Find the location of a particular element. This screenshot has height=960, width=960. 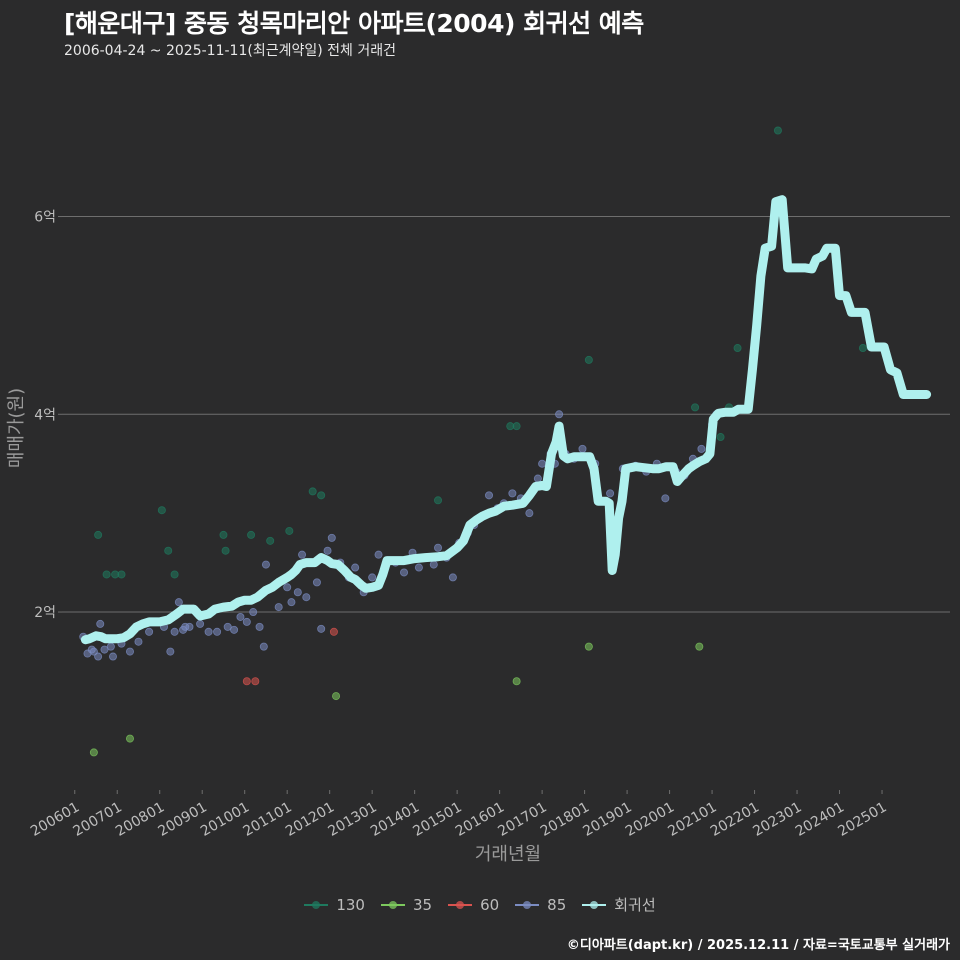

legend-item-130: 130 is located at coordinates (334, 905).